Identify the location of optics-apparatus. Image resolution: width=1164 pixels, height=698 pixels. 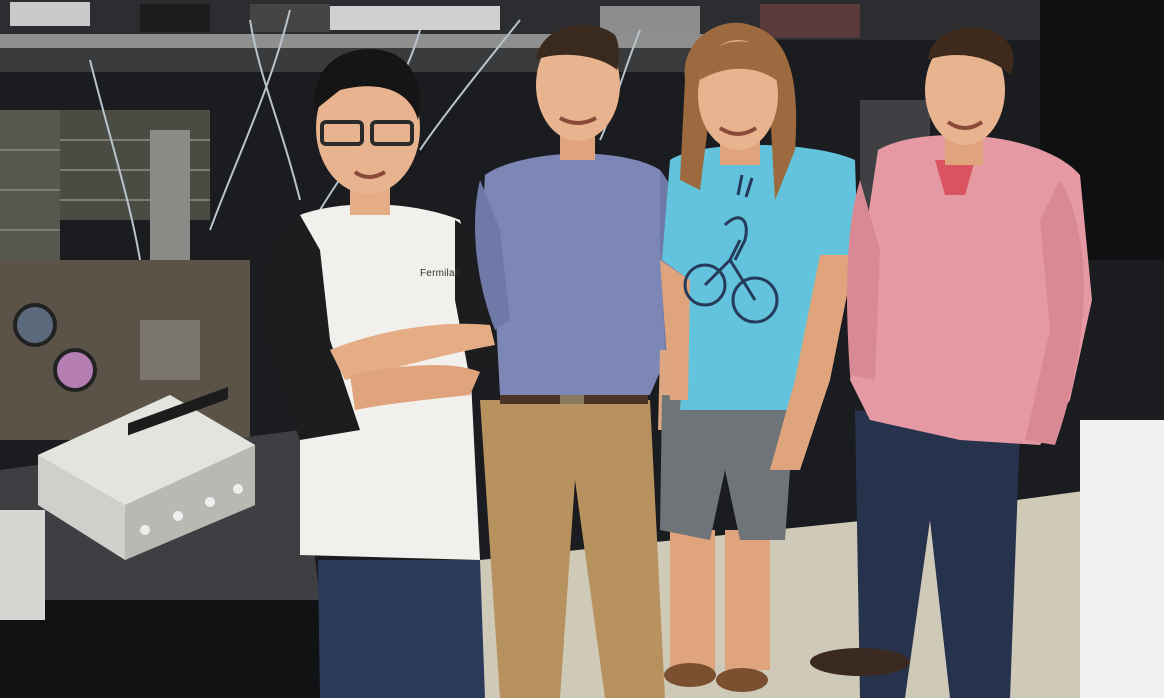
(125, 350).